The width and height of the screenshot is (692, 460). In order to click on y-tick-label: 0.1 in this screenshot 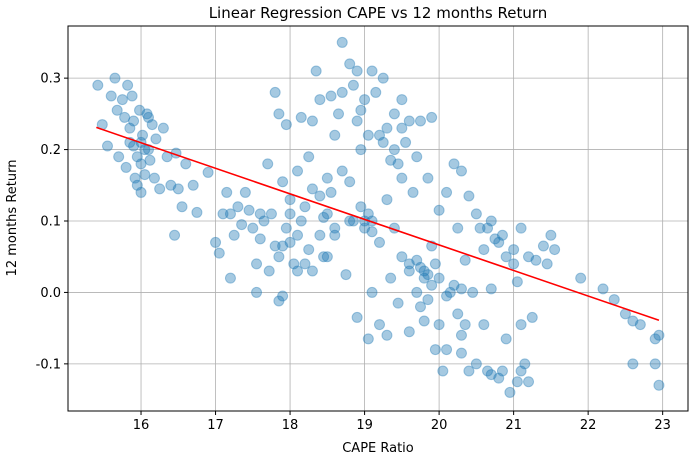, I will do `click(50, 222)`.